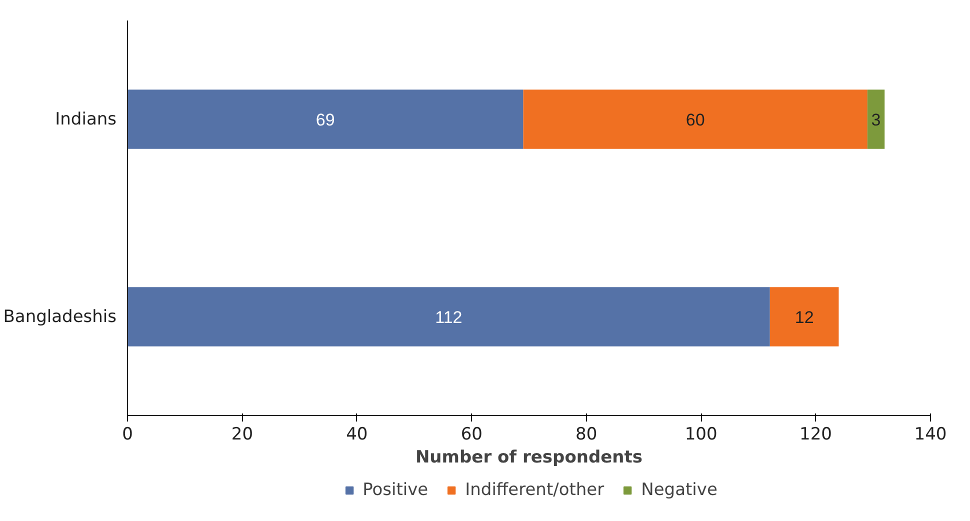 This screenshot has width=970, height=521. Describe the element at coordinates (127, 434) in the screenshot. I see `x-tick-label: 0` at that location.